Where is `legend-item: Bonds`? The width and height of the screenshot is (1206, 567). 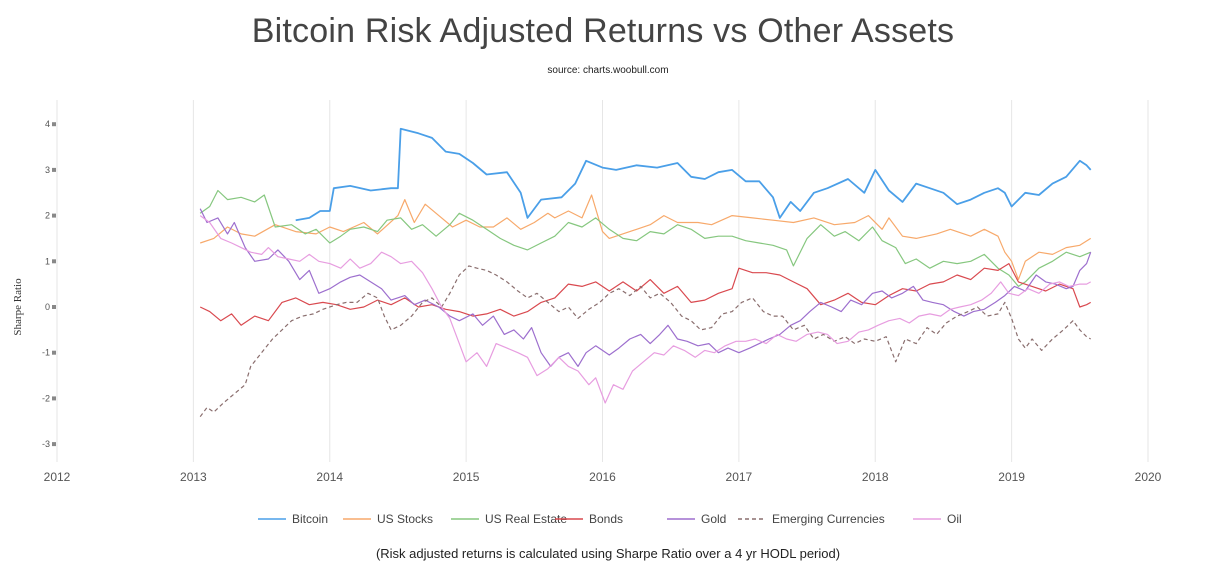 legend-item: Bonds is located at coordinates (589, 519).